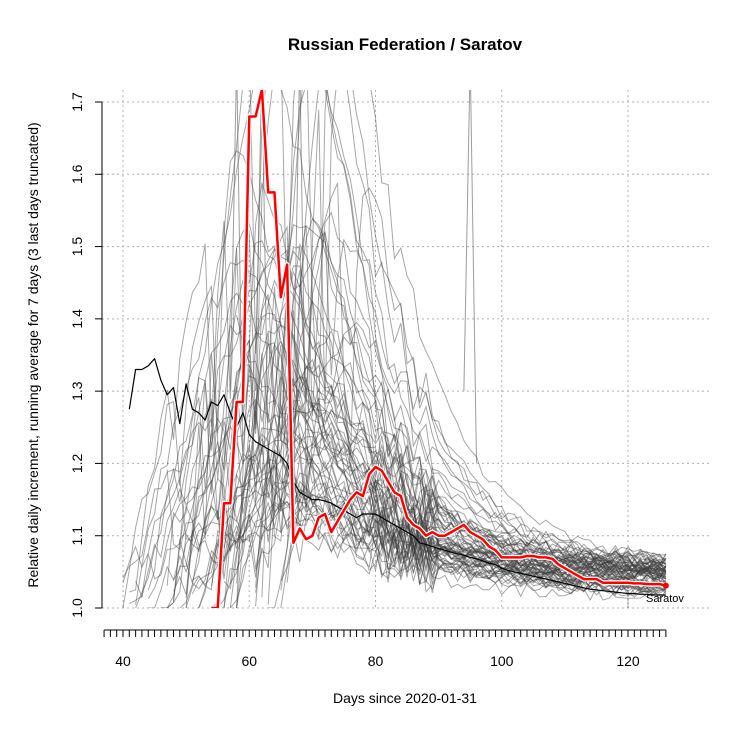  I want to click on y-tick-label: 1.2, so click(77, 463).